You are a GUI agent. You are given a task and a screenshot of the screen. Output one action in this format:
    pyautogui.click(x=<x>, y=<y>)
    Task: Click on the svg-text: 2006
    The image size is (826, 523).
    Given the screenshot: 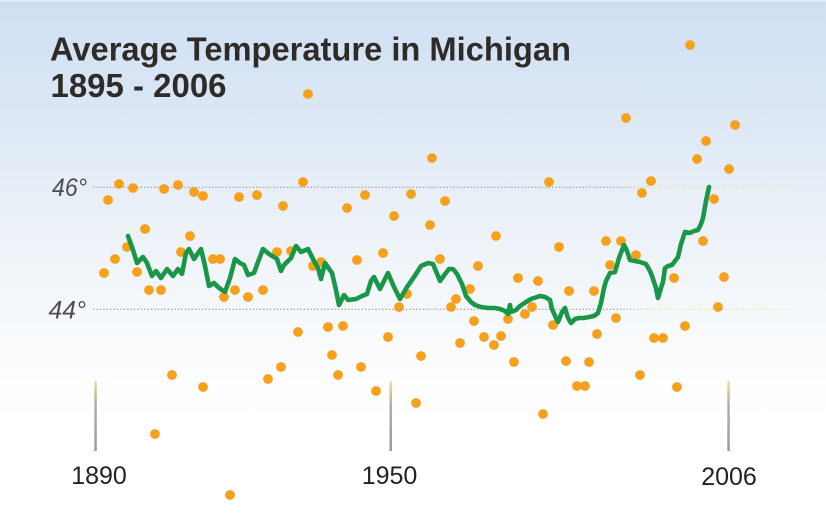 What is the action you would take?
    pyautogui.click(x=729, y=477)
    